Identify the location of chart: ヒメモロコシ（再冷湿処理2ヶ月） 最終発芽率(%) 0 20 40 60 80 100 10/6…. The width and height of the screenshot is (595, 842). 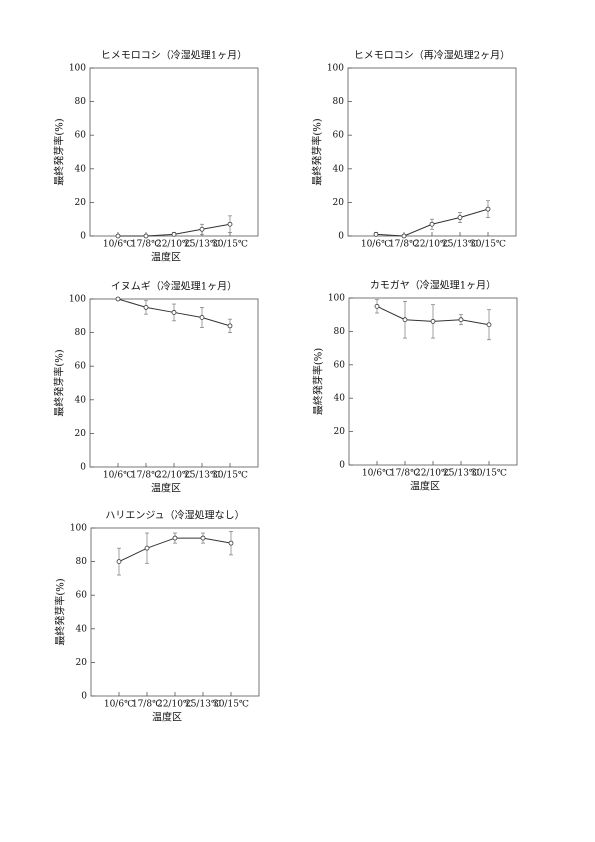
(414, 149).